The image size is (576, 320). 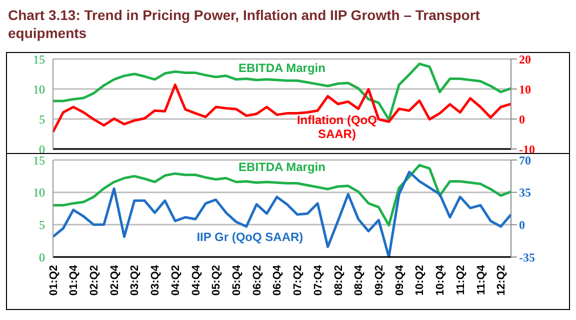 What do you see at coordinates (244, 24) in the screenshot?
I see `chart-title: Chart 3.13: Trend in Pricing Power, Inflation and IIP Growth – Transport equipments` at bounding box center [244, 24].